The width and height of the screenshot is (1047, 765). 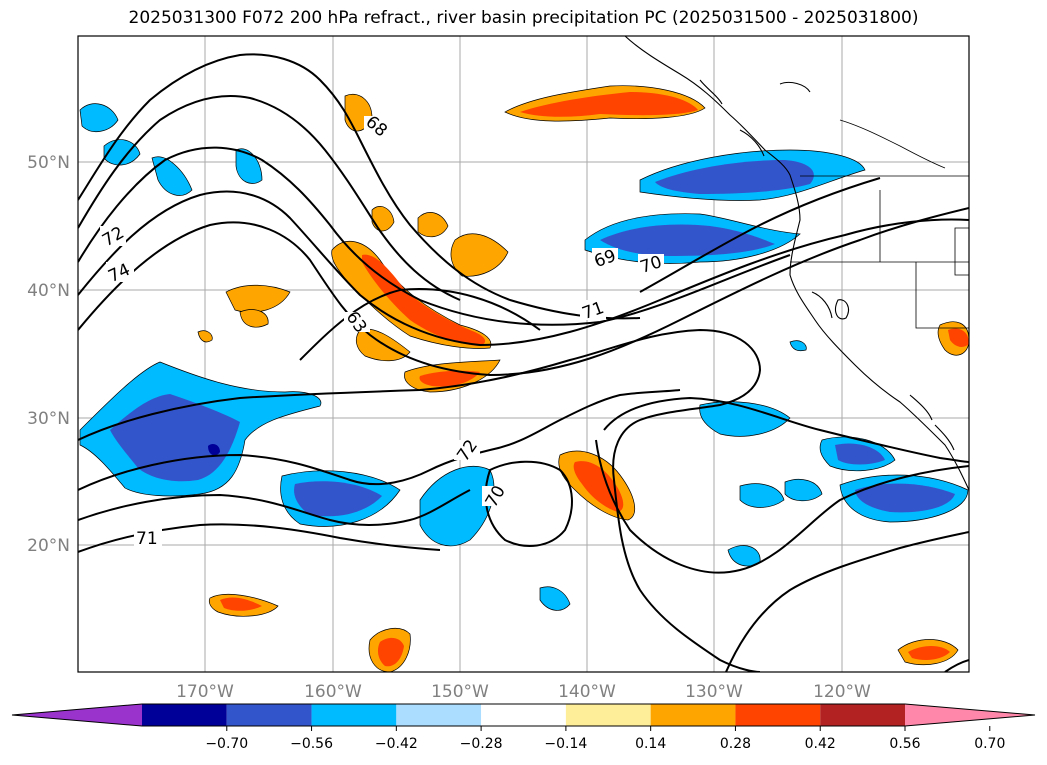 I want to click on colorbar-extend-min, so click(x=77, y=715).